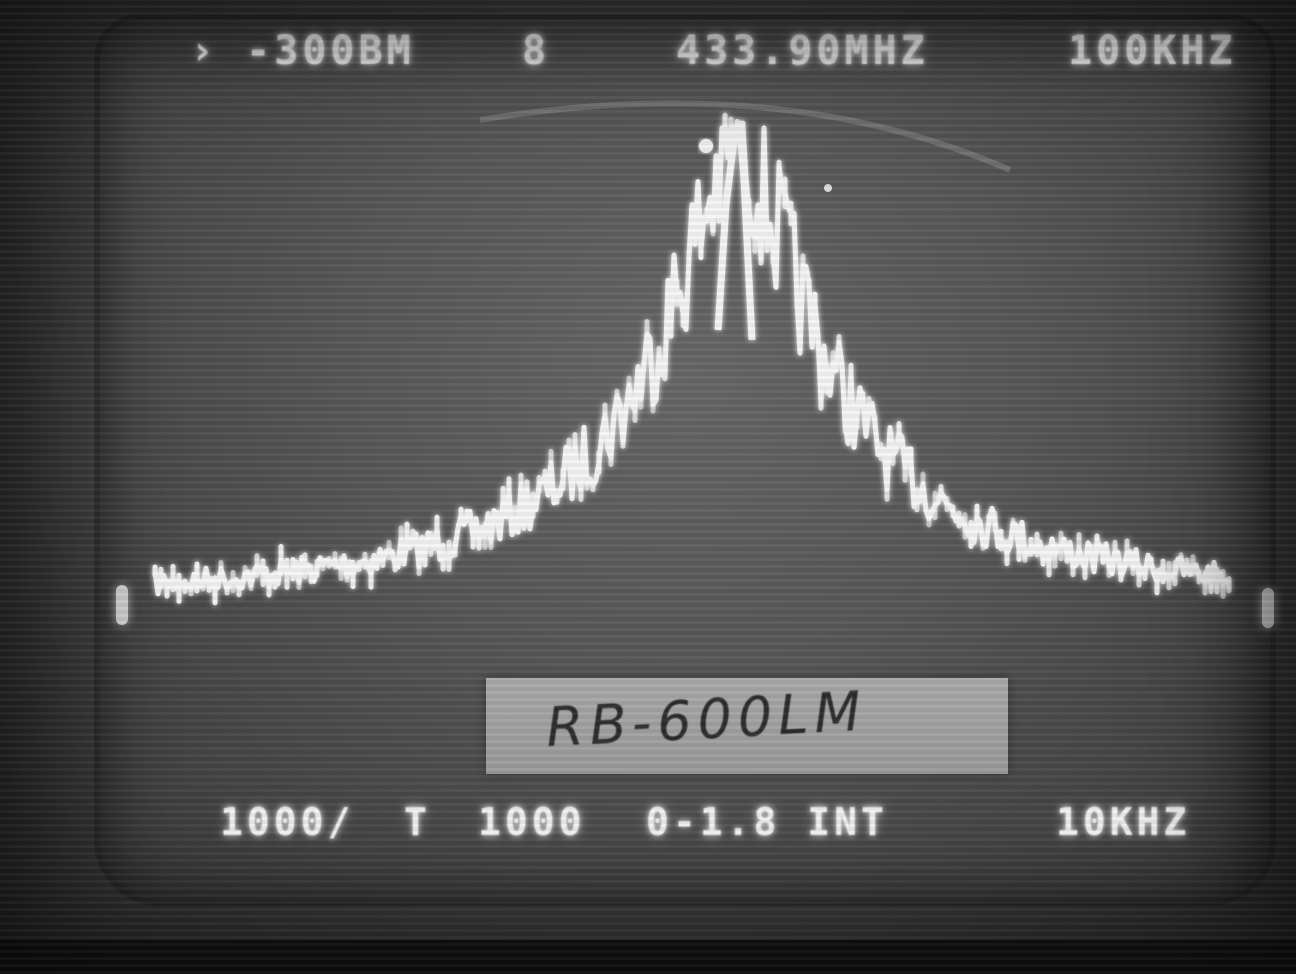  Describe the element at coordinates (417, 822) in the screenshot. I see `trace-mode-readout: T` at that location.